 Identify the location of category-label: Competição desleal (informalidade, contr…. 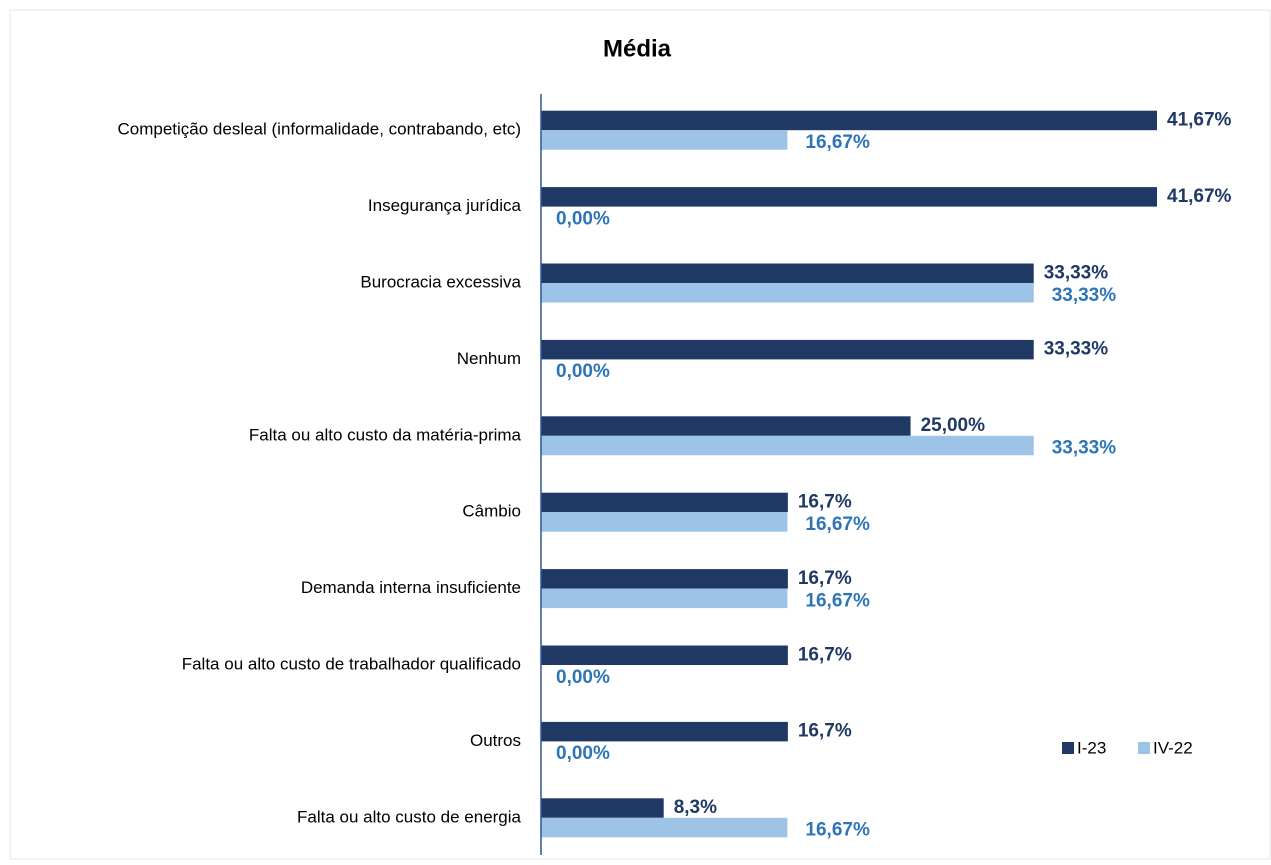
(319, 129).